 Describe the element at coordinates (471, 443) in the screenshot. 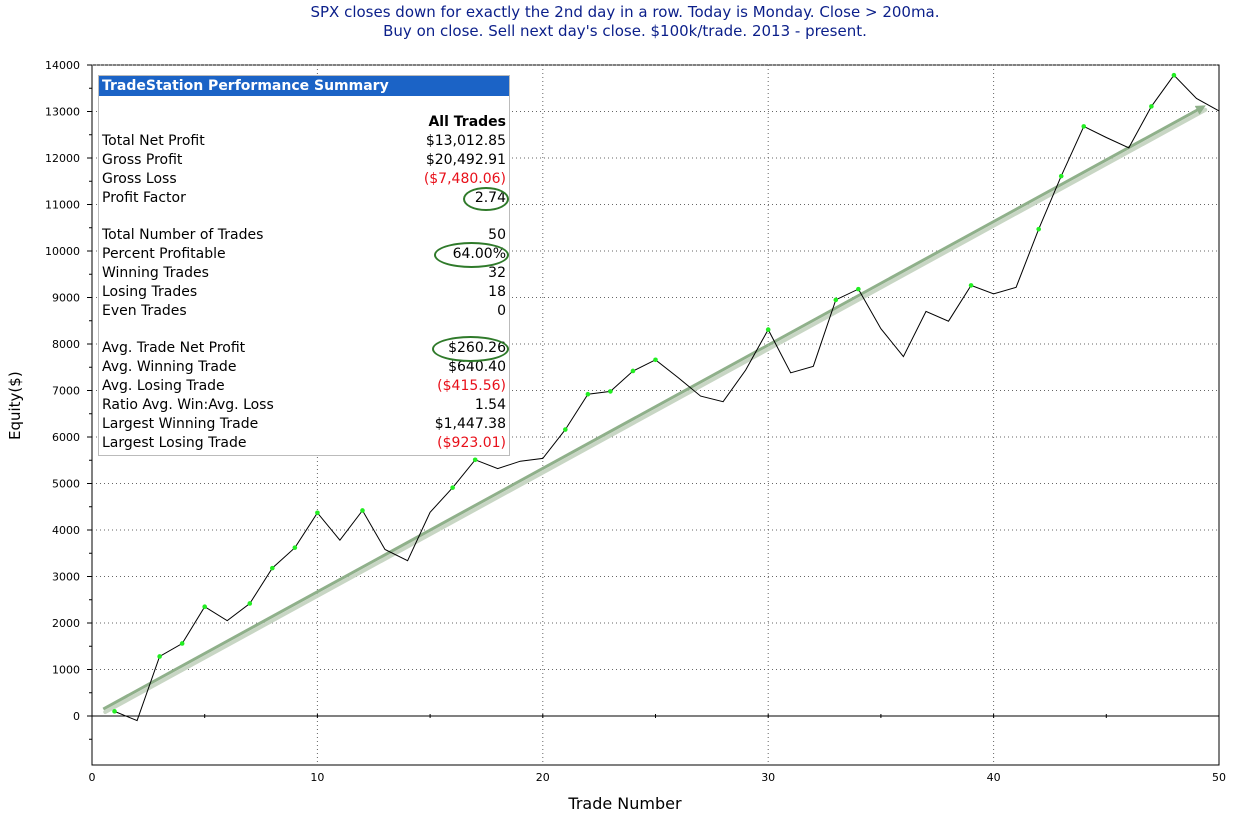

I see `summary-row-value: ($923.01)` at that location.